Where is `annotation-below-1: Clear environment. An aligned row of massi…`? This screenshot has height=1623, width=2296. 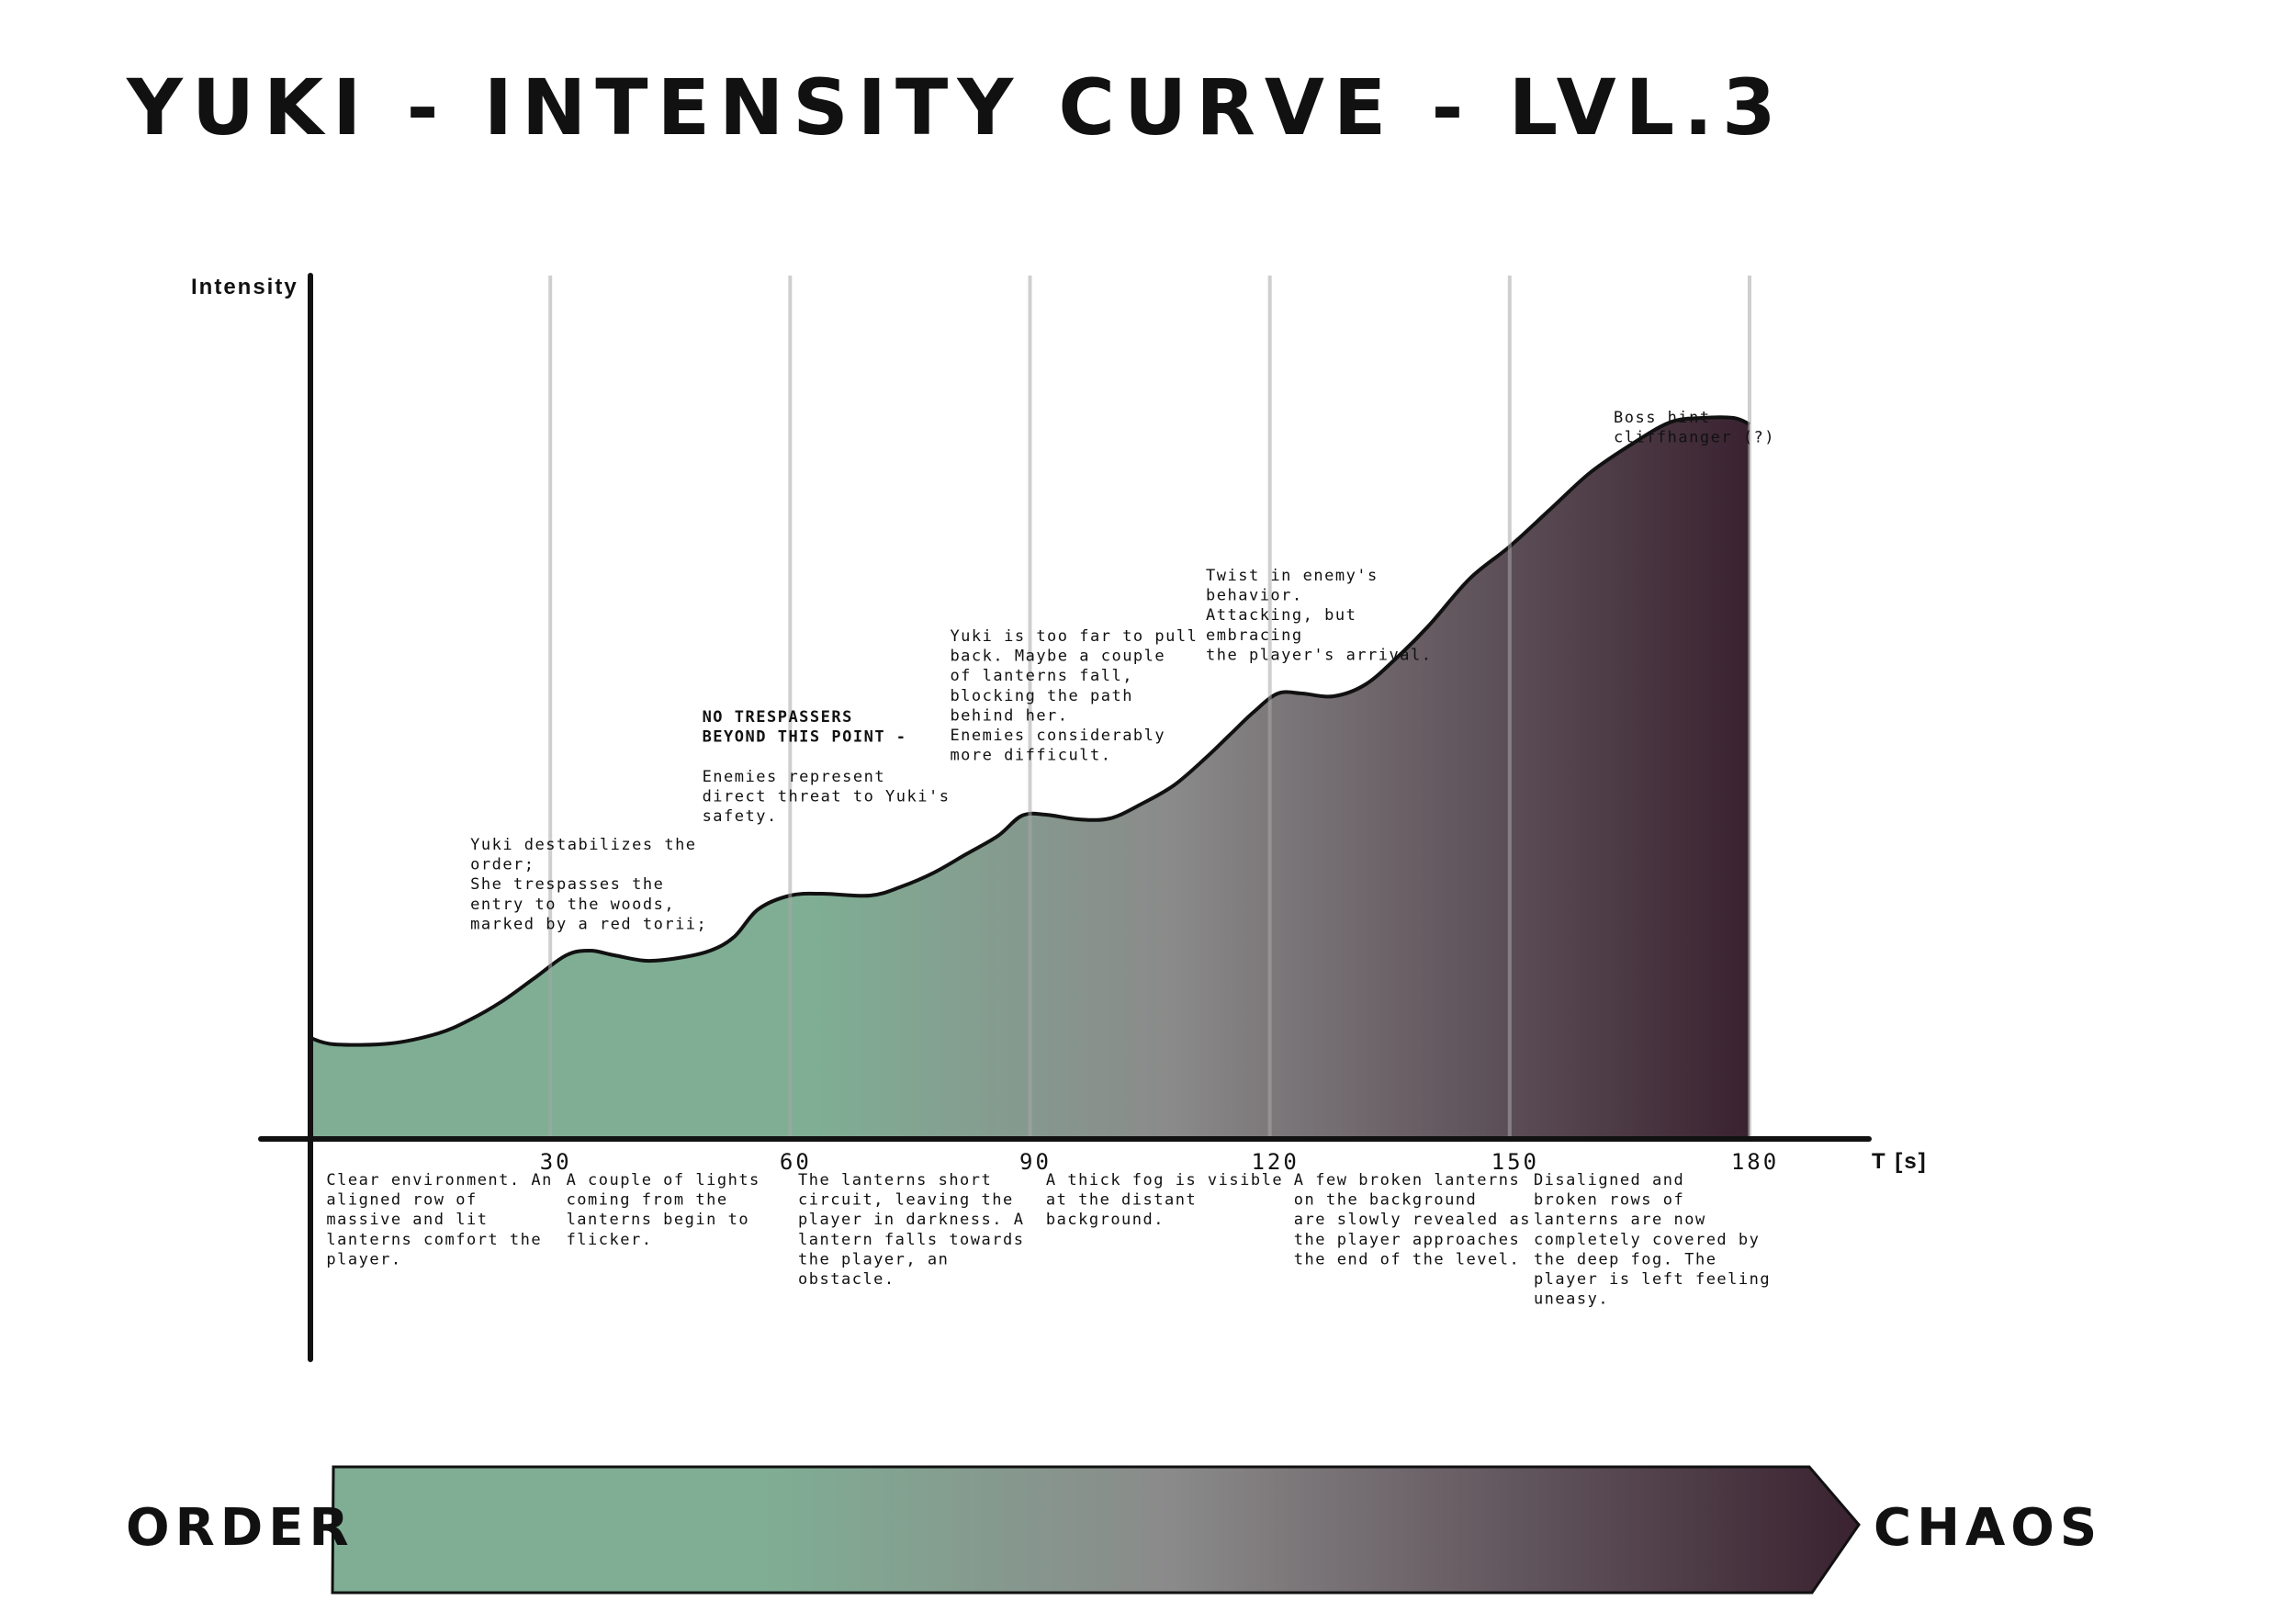 annotation-below-1: Clear environment. An aligned row of massi… is located at coordinates (439, 1219).